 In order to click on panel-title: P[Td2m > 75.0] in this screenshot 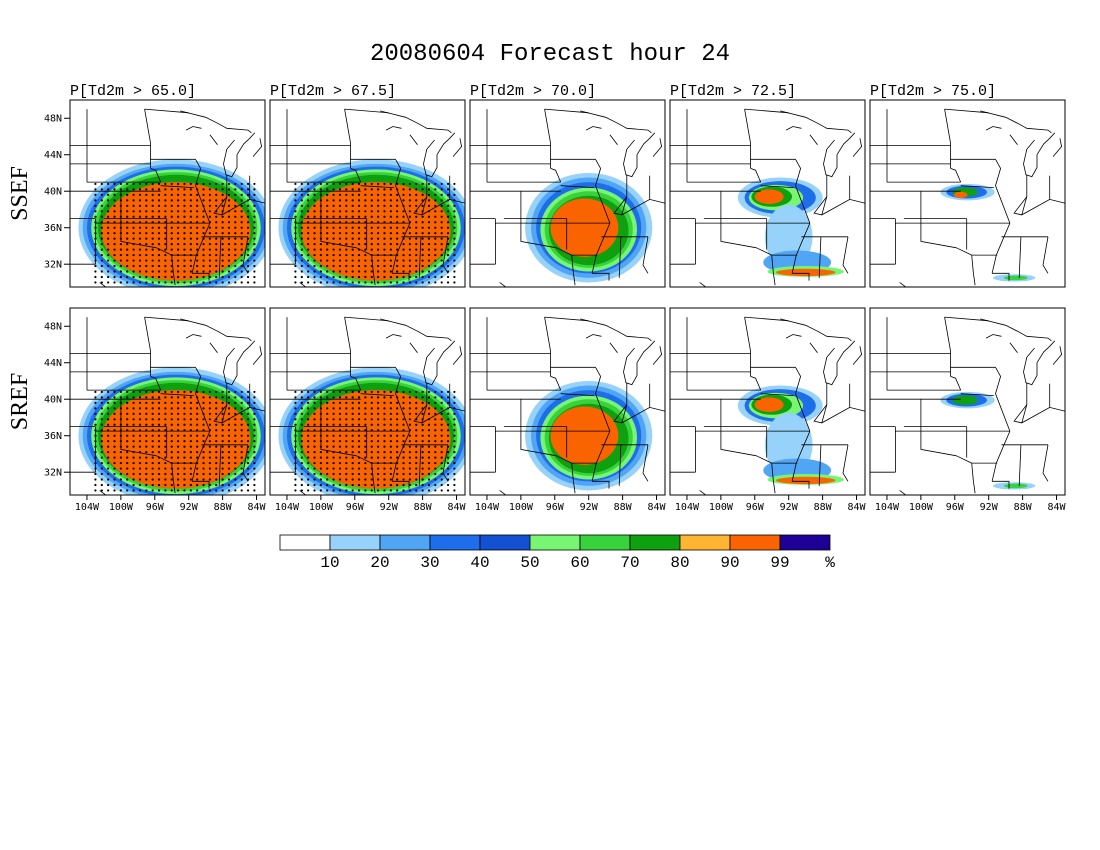, I will do `click(933, 91)`.